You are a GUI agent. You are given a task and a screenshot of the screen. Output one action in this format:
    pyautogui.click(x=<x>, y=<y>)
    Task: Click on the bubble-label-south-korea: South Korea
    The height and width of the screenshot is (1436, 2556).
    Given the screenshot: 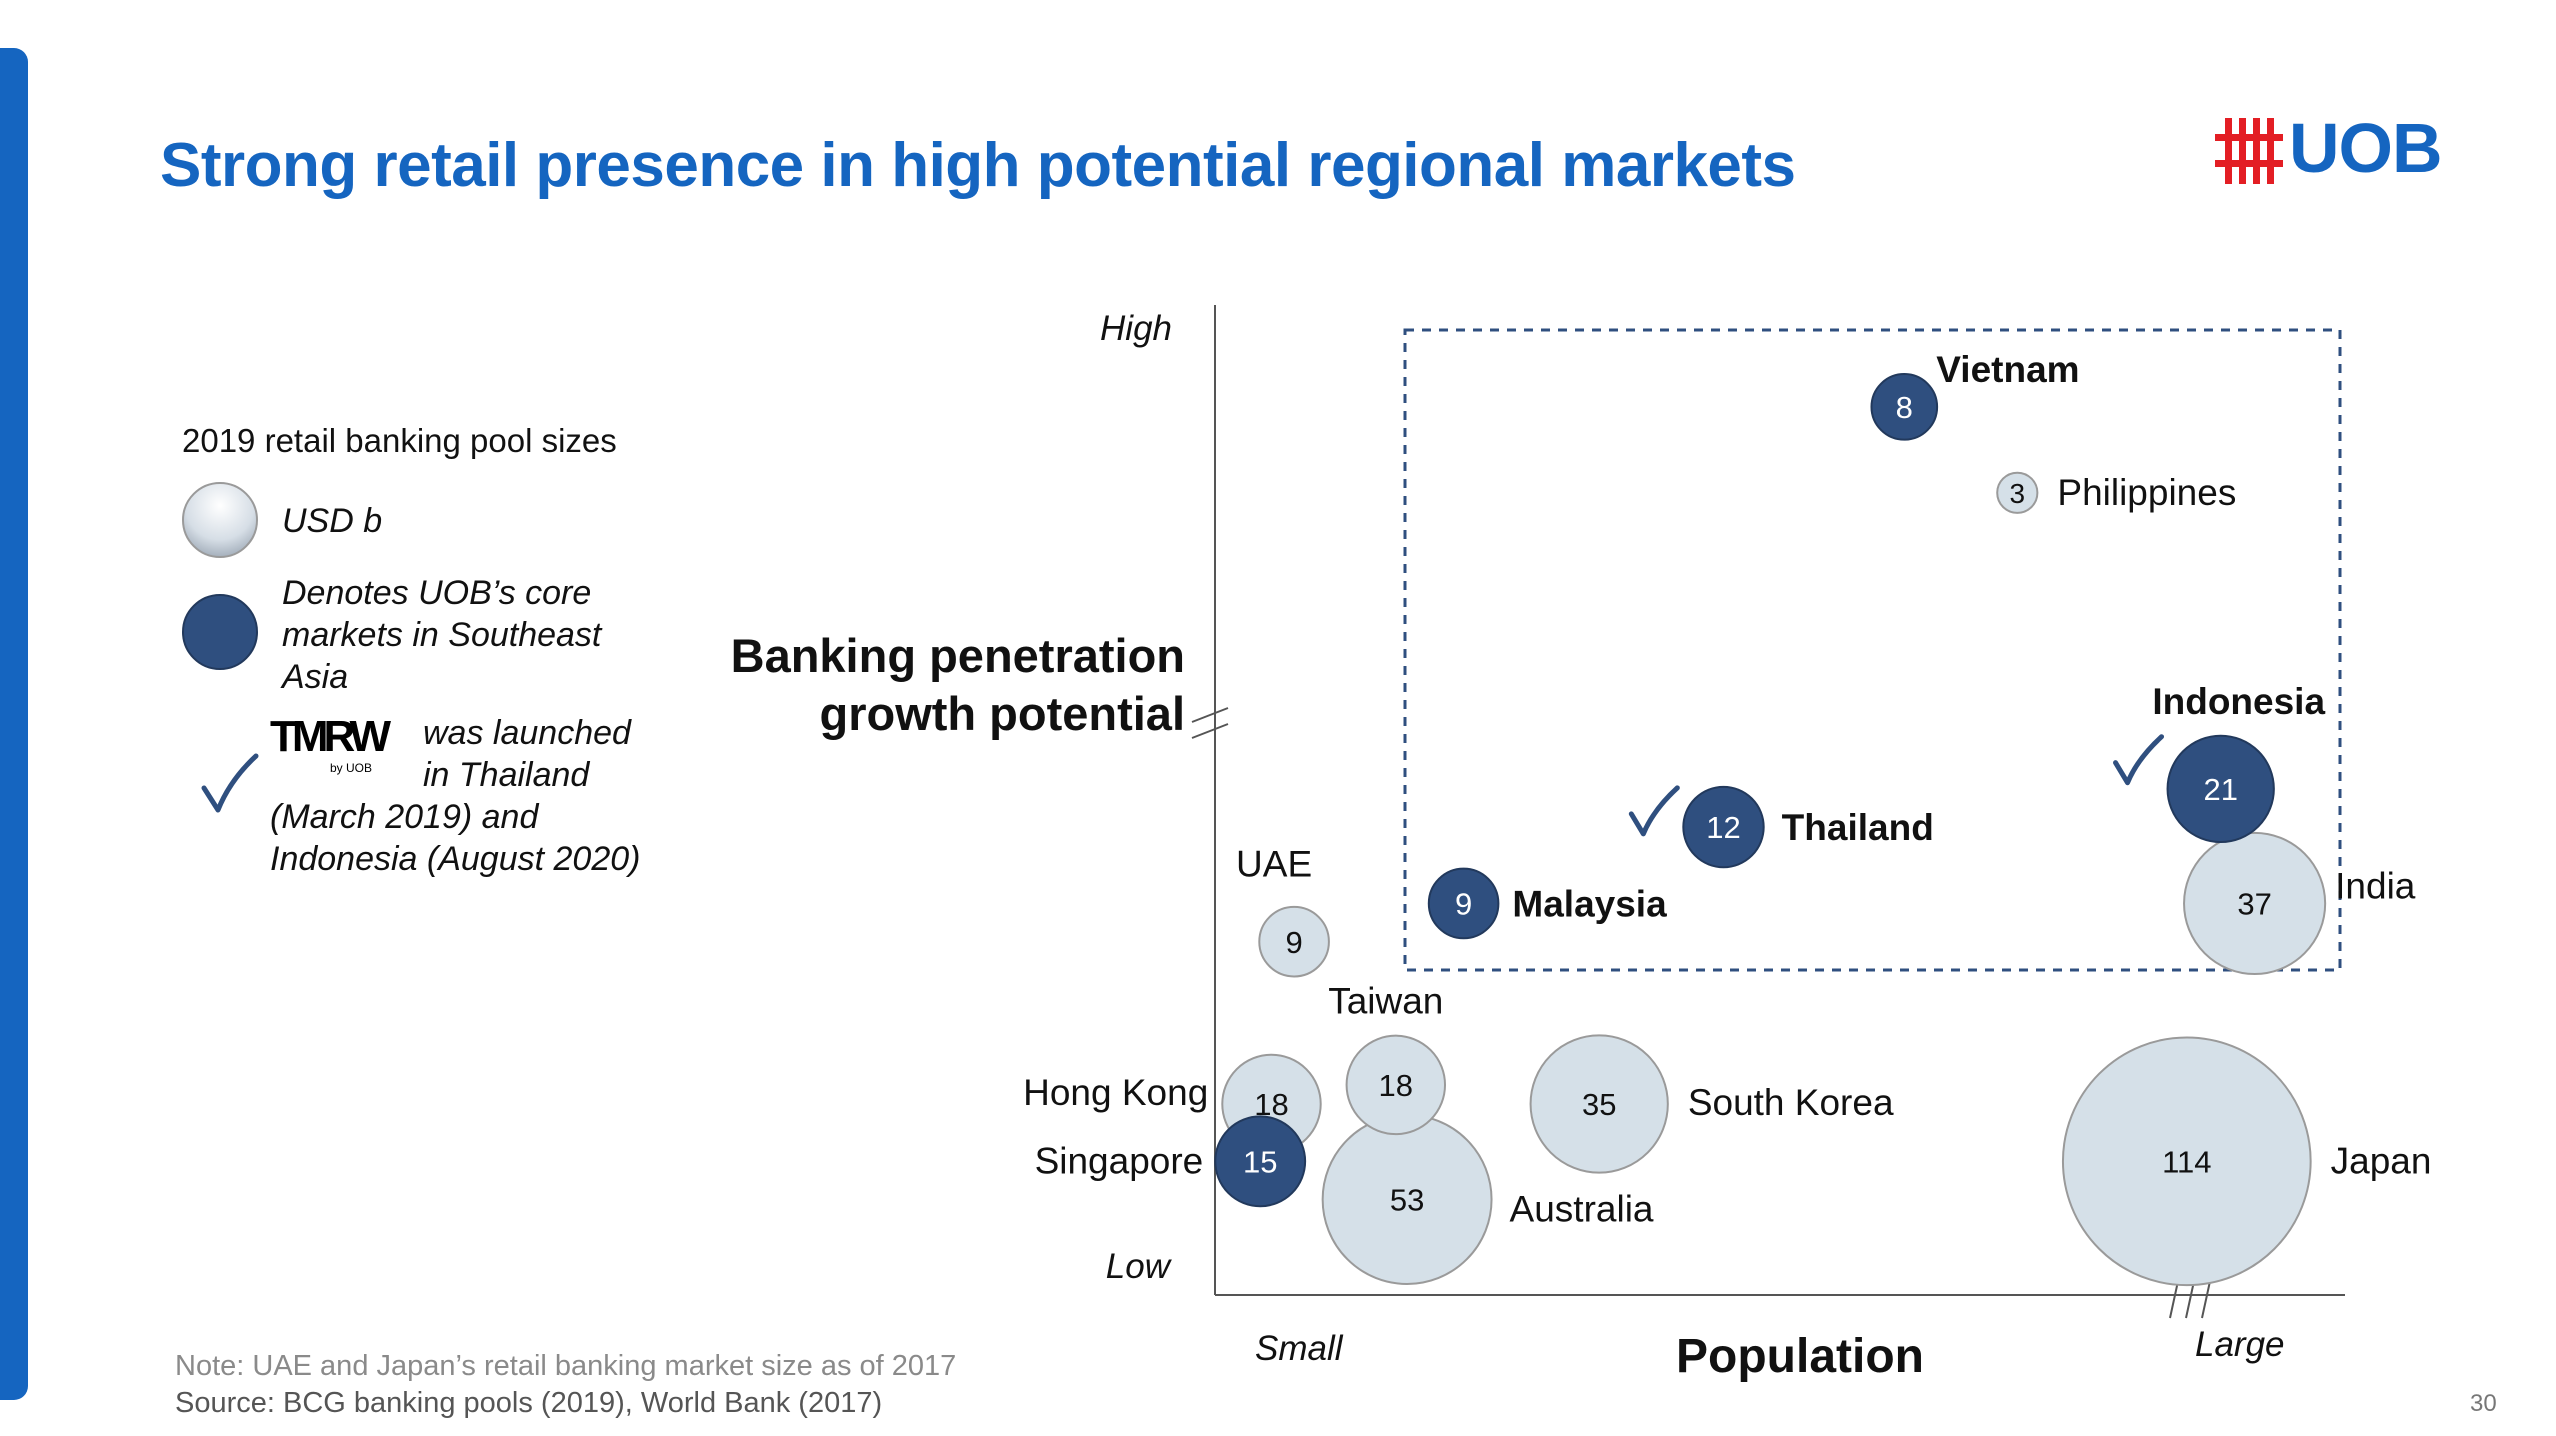 What is the action you would take?
    pyautogui.click(x=1791, y=1102)
    